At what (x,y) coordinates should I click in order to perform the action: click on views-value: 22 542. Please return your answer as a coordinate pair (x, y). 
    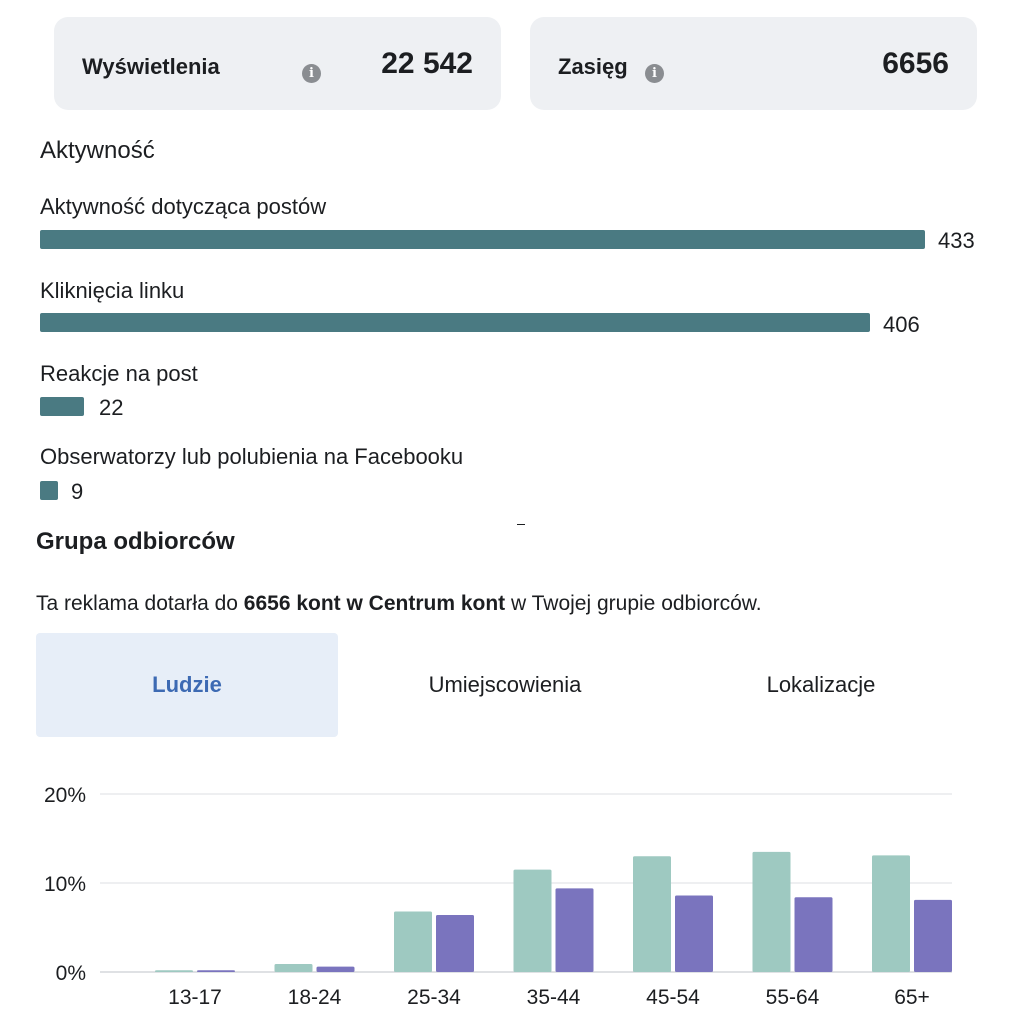
    Looking at the image, I should click on (427, 63).